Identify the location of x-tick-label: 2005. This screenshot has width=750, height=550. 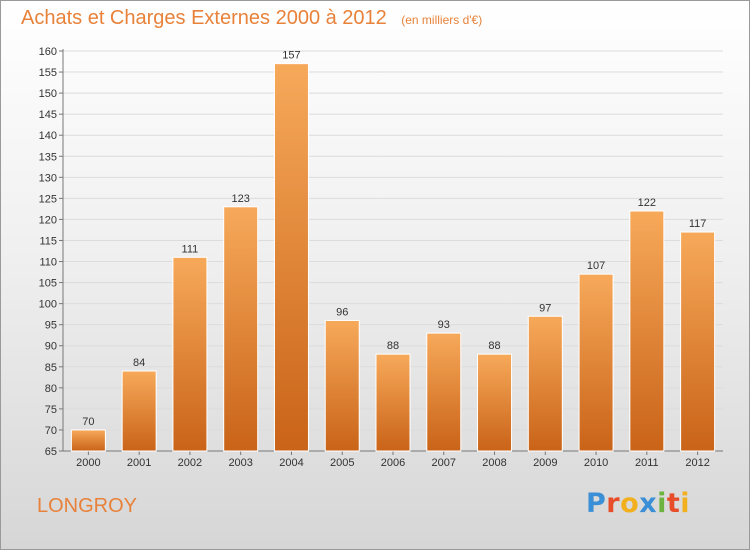
(342, 463).